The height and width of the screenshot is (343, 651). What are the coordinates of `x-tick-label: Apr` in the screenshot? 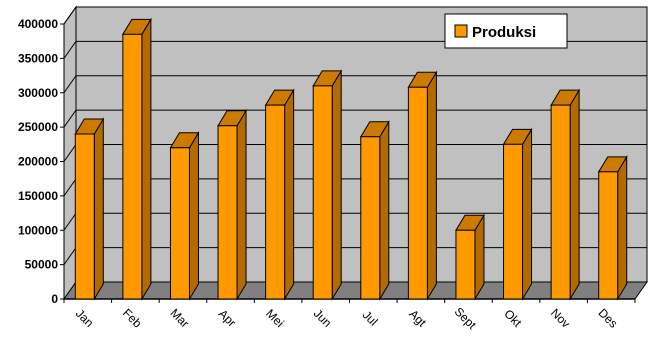 It's located at (227, 318).